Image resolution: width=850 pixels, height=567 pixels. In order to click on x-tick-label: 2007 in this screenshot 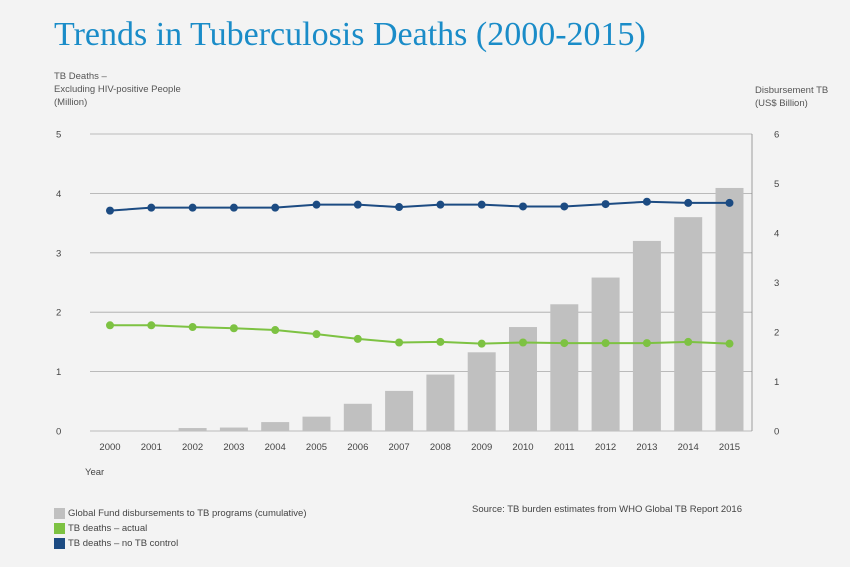, I will do `click(399, 447)`.